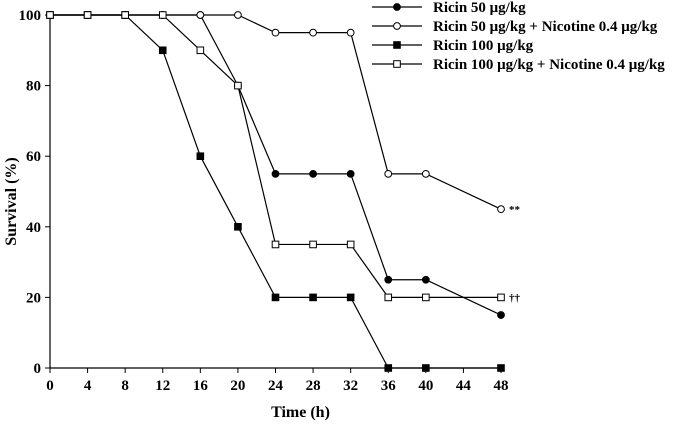  I want to click on significance-annotation: ††, so click(515, 298).